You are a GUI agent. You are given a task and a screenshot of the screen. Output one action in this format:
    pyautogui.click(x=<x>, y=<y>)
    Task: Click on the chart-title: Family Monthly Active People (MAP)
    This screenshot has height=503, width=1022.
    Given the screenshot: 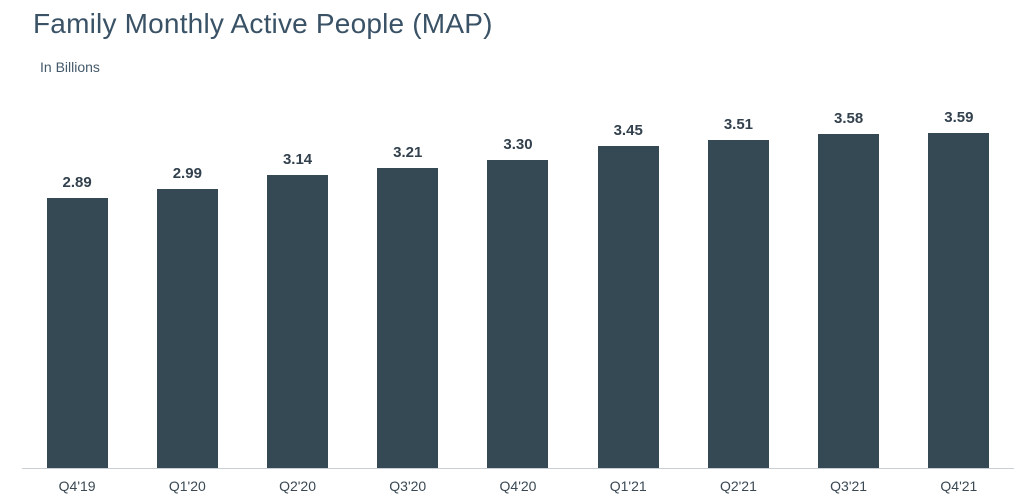 What is the action you would take?
    pyautogui.click(x=263, y=23)
    